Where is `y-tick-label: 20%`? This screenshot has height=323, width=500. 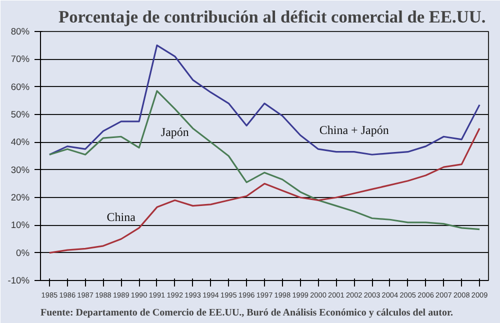
y-tick-label: 20% is located at coordinates (20, 197).